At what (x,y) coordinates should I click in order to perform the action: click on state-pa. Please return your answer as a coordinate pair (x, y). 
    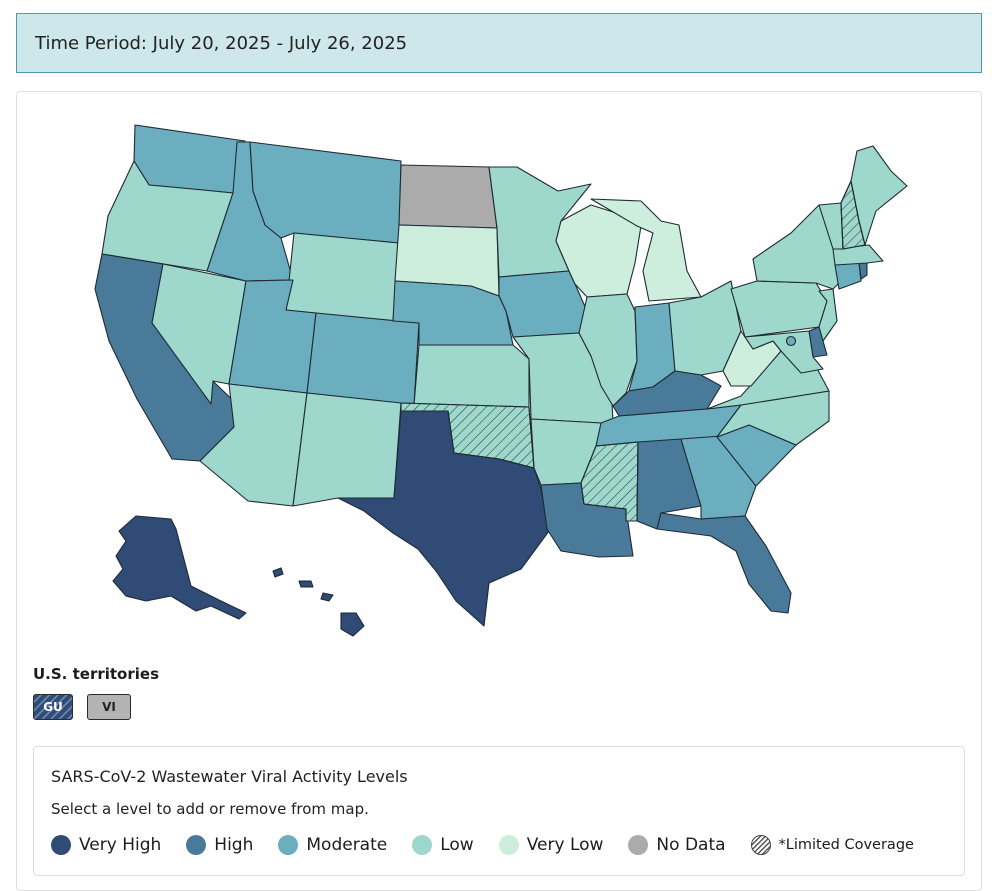
    Looking at the image, I should click on (779, 309).